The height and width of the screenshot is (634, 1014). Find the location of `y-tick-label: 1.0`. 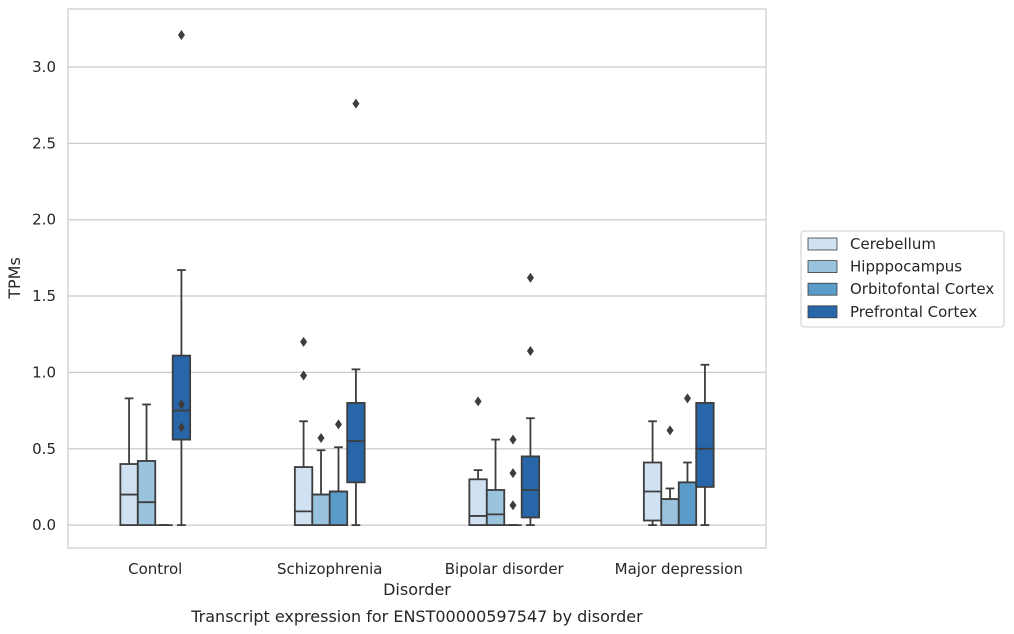

y-tick-label: 1.0 is located at coordinates (44, 372).